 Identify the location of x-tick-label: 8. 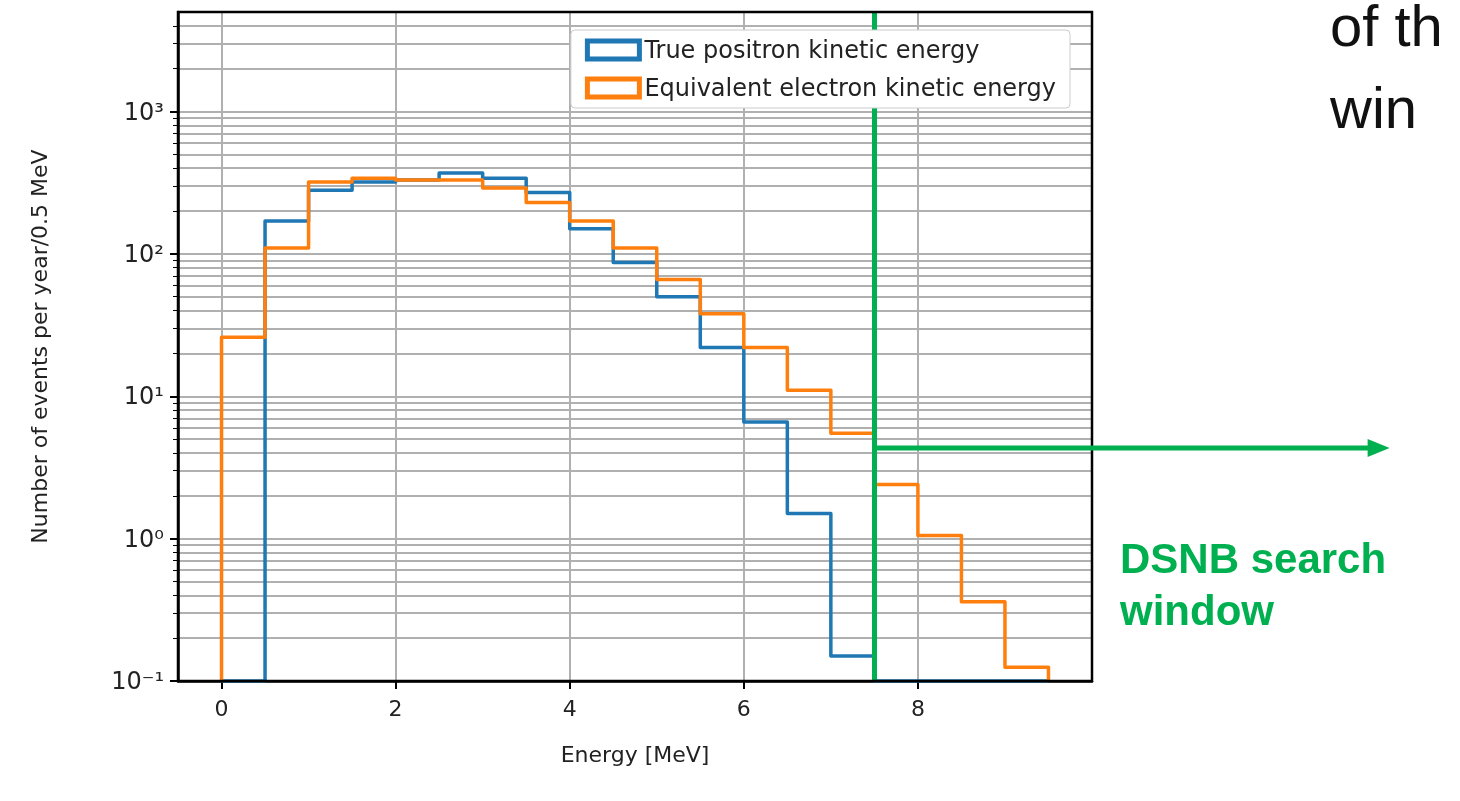
(917, 708).